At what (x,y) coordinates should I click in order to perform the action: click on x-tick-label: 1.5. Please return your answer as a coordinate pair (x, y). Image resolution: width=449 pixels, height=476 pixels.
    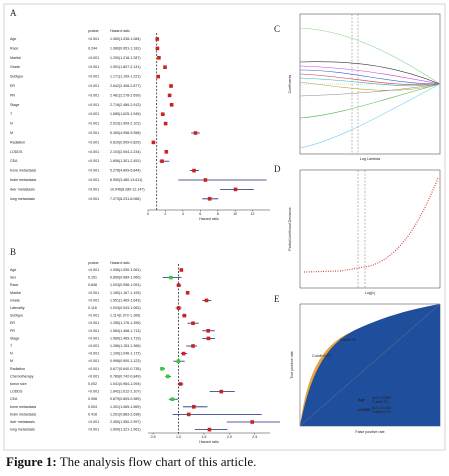
    Looking at the image, I should click on (203, 437).